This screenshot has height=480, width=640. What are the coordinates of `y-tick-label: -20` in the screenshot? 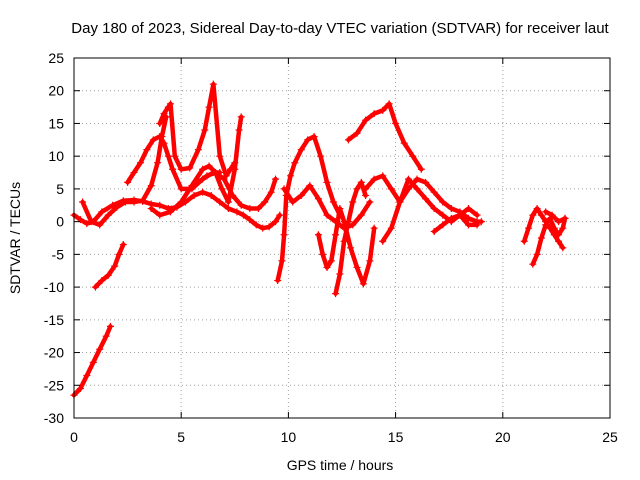 It's located at (54, 353).